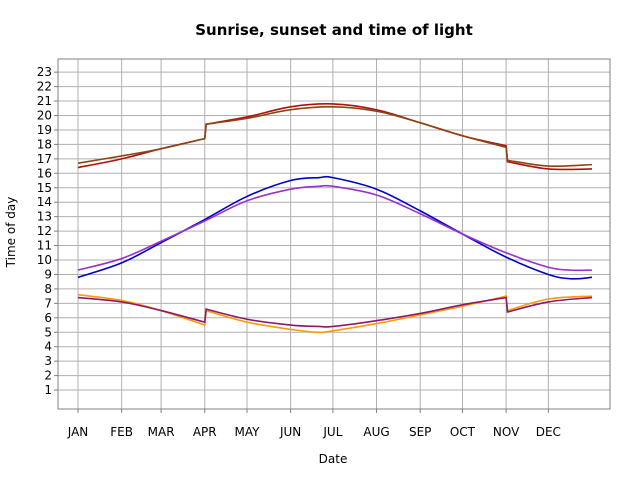  I want to click on x-tick-label: MAY, so click(248, 432).